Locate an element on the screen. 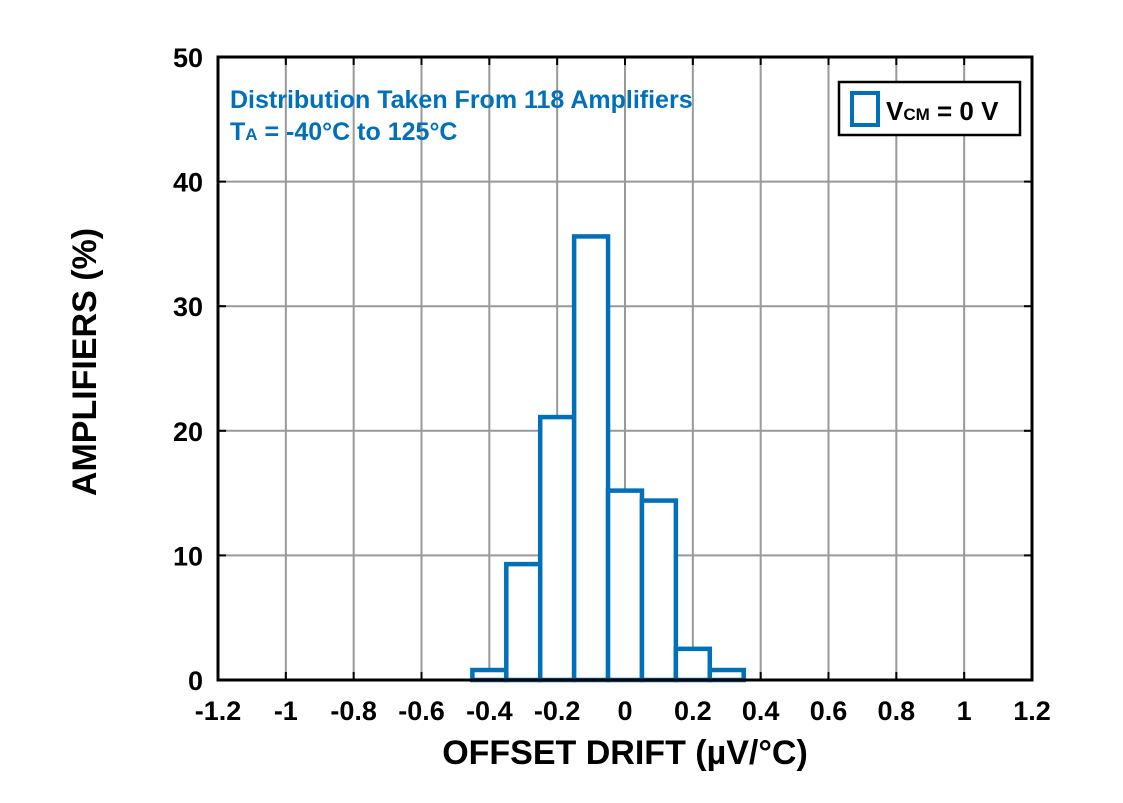 The width and height of the screenshot is (1123, 803). x-tick-labels: -1.2 -1 -0.8 -0.6 -0.4 -0.2 0 0.2 0.4 0.6 0.8 1 1.2 is located at coordinates (623, 711).